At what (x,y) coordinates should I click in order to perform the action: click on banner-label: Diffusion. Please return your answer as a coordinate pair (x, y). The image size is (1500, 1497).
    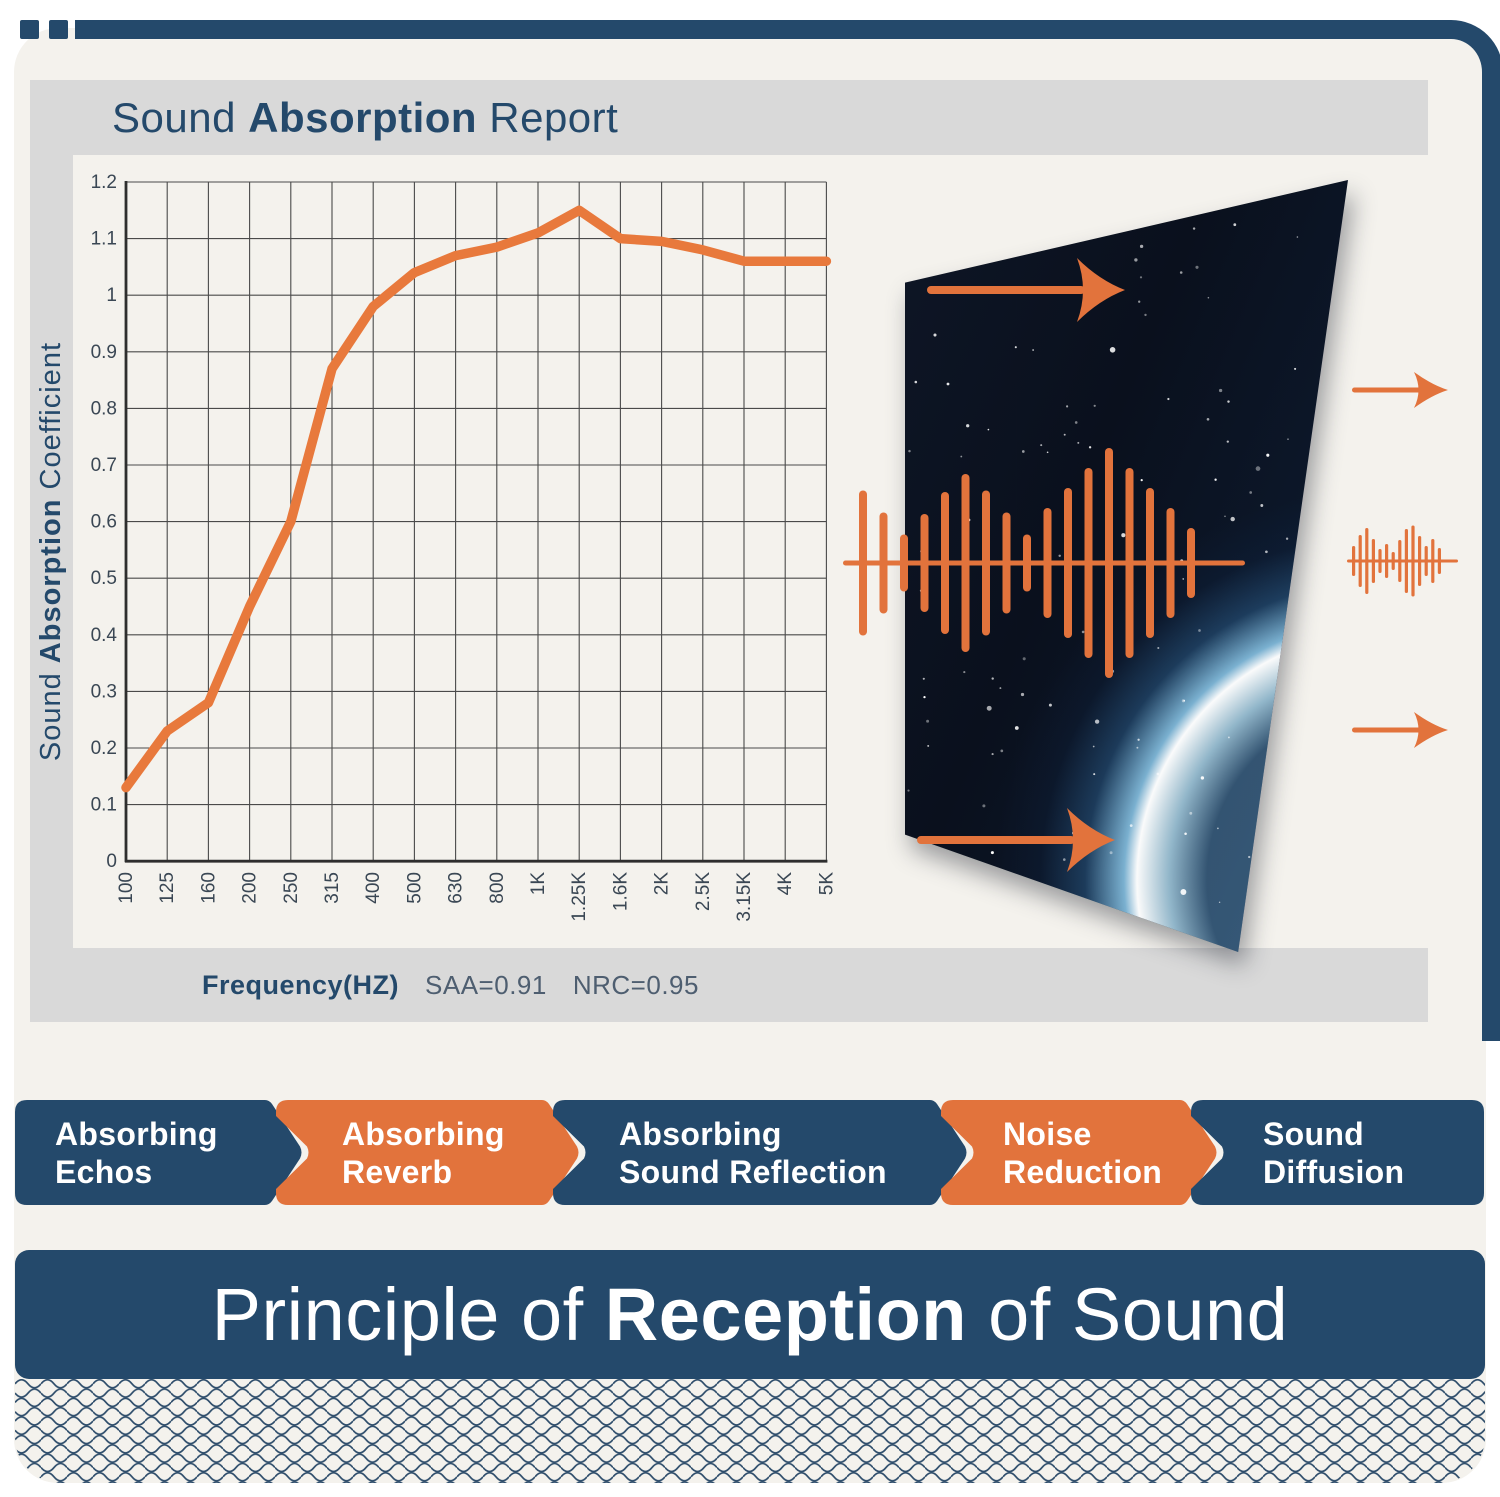
    Looking at the image, I should click on (1334, 1171).